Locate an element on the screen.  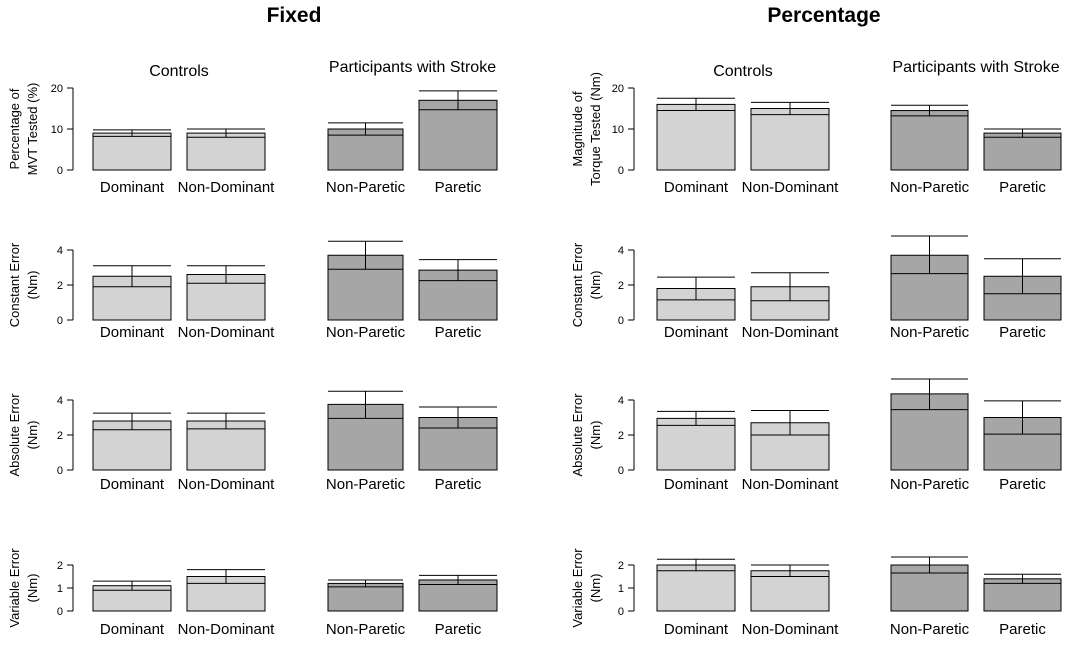
y-axis-label: Magnitude of is located at coordinates (577, 129).